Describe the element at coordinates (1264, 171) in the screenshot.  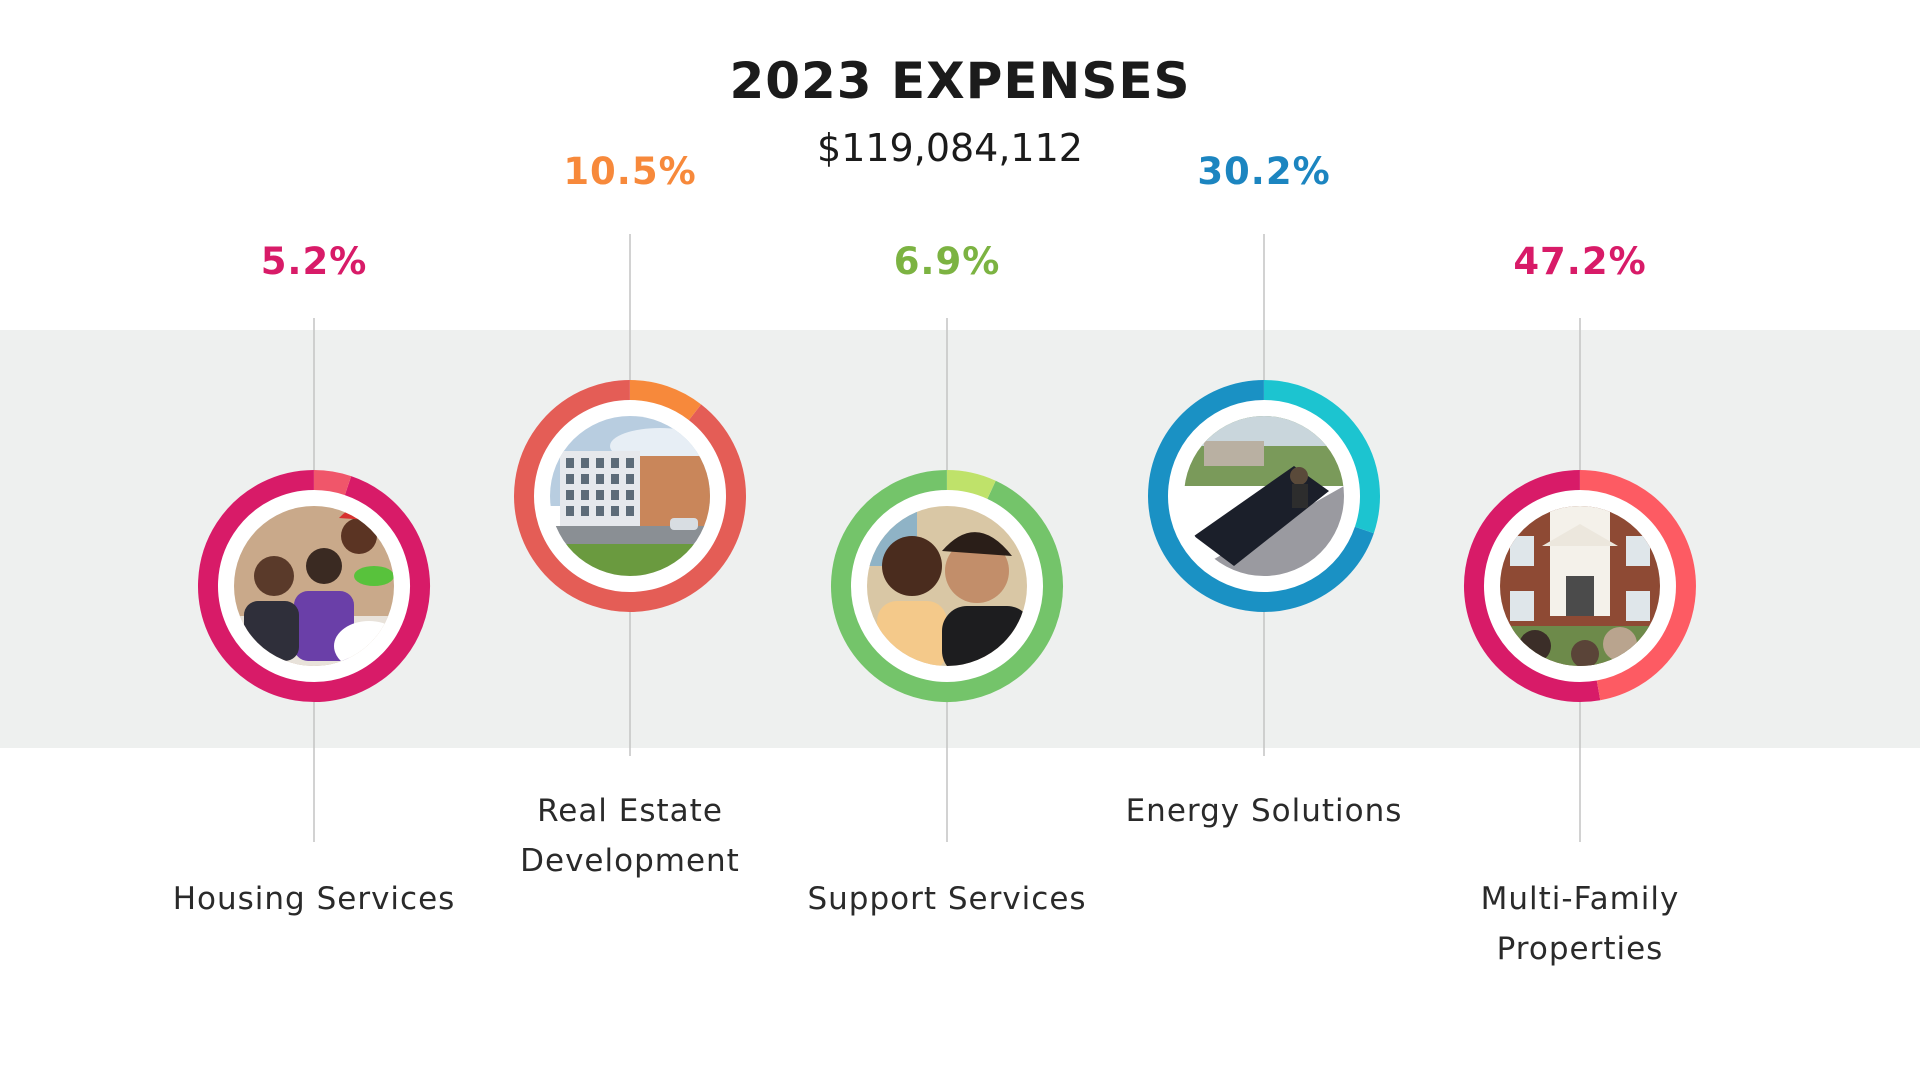
I see `percent-label: 30.2%` at that location.